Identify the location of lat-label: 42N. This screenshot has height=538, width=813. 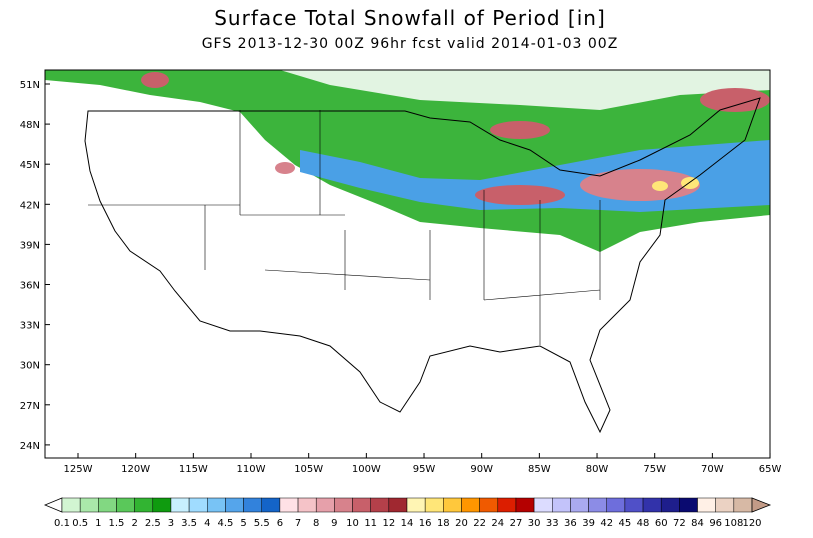
(30, 205).